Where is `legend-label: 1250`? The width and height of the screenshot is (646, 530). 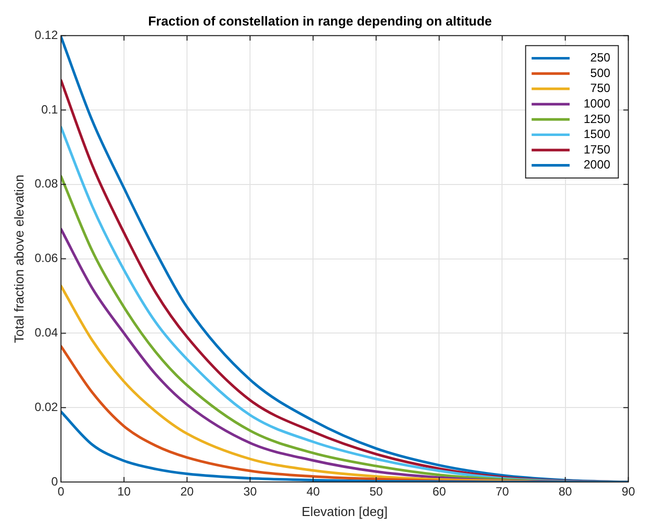 legend-label: 1250 is located at coordinates (597, 119).